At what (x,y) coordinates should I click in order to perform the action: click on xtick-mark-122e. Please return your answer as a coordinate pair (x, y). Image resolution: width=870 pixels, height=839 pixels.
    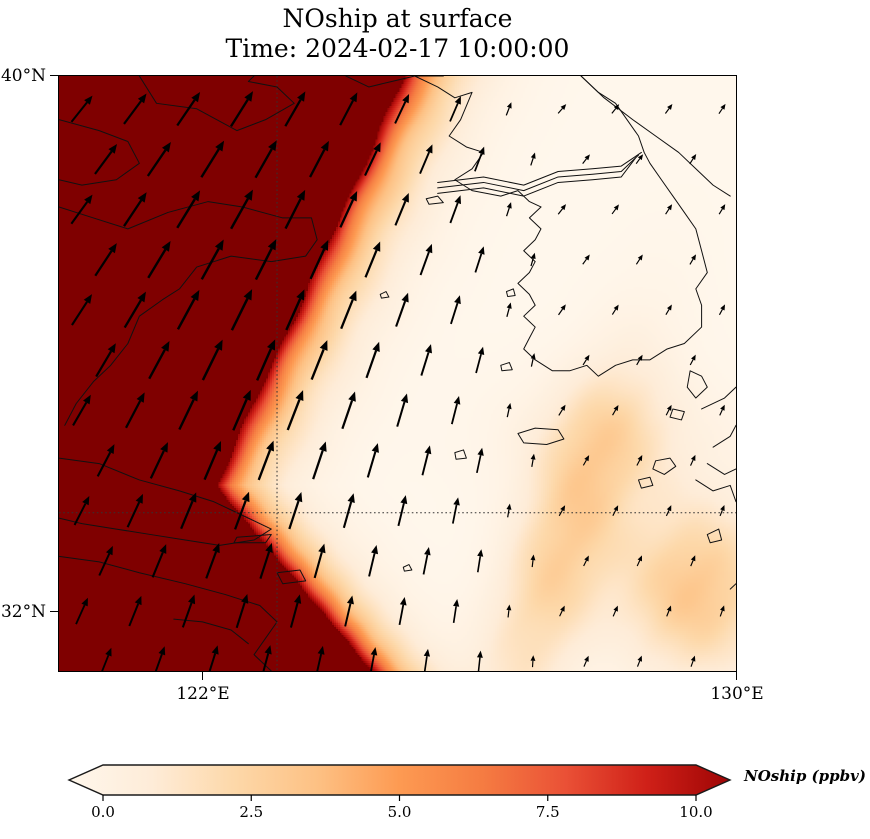
    Looking at the image, I should click on (203, 676).